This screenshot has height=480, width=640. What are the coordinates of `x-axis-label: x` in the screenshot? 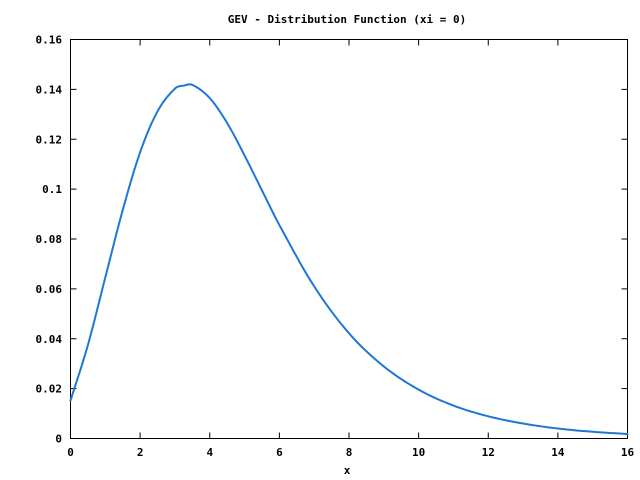 It's located at (347, 470).